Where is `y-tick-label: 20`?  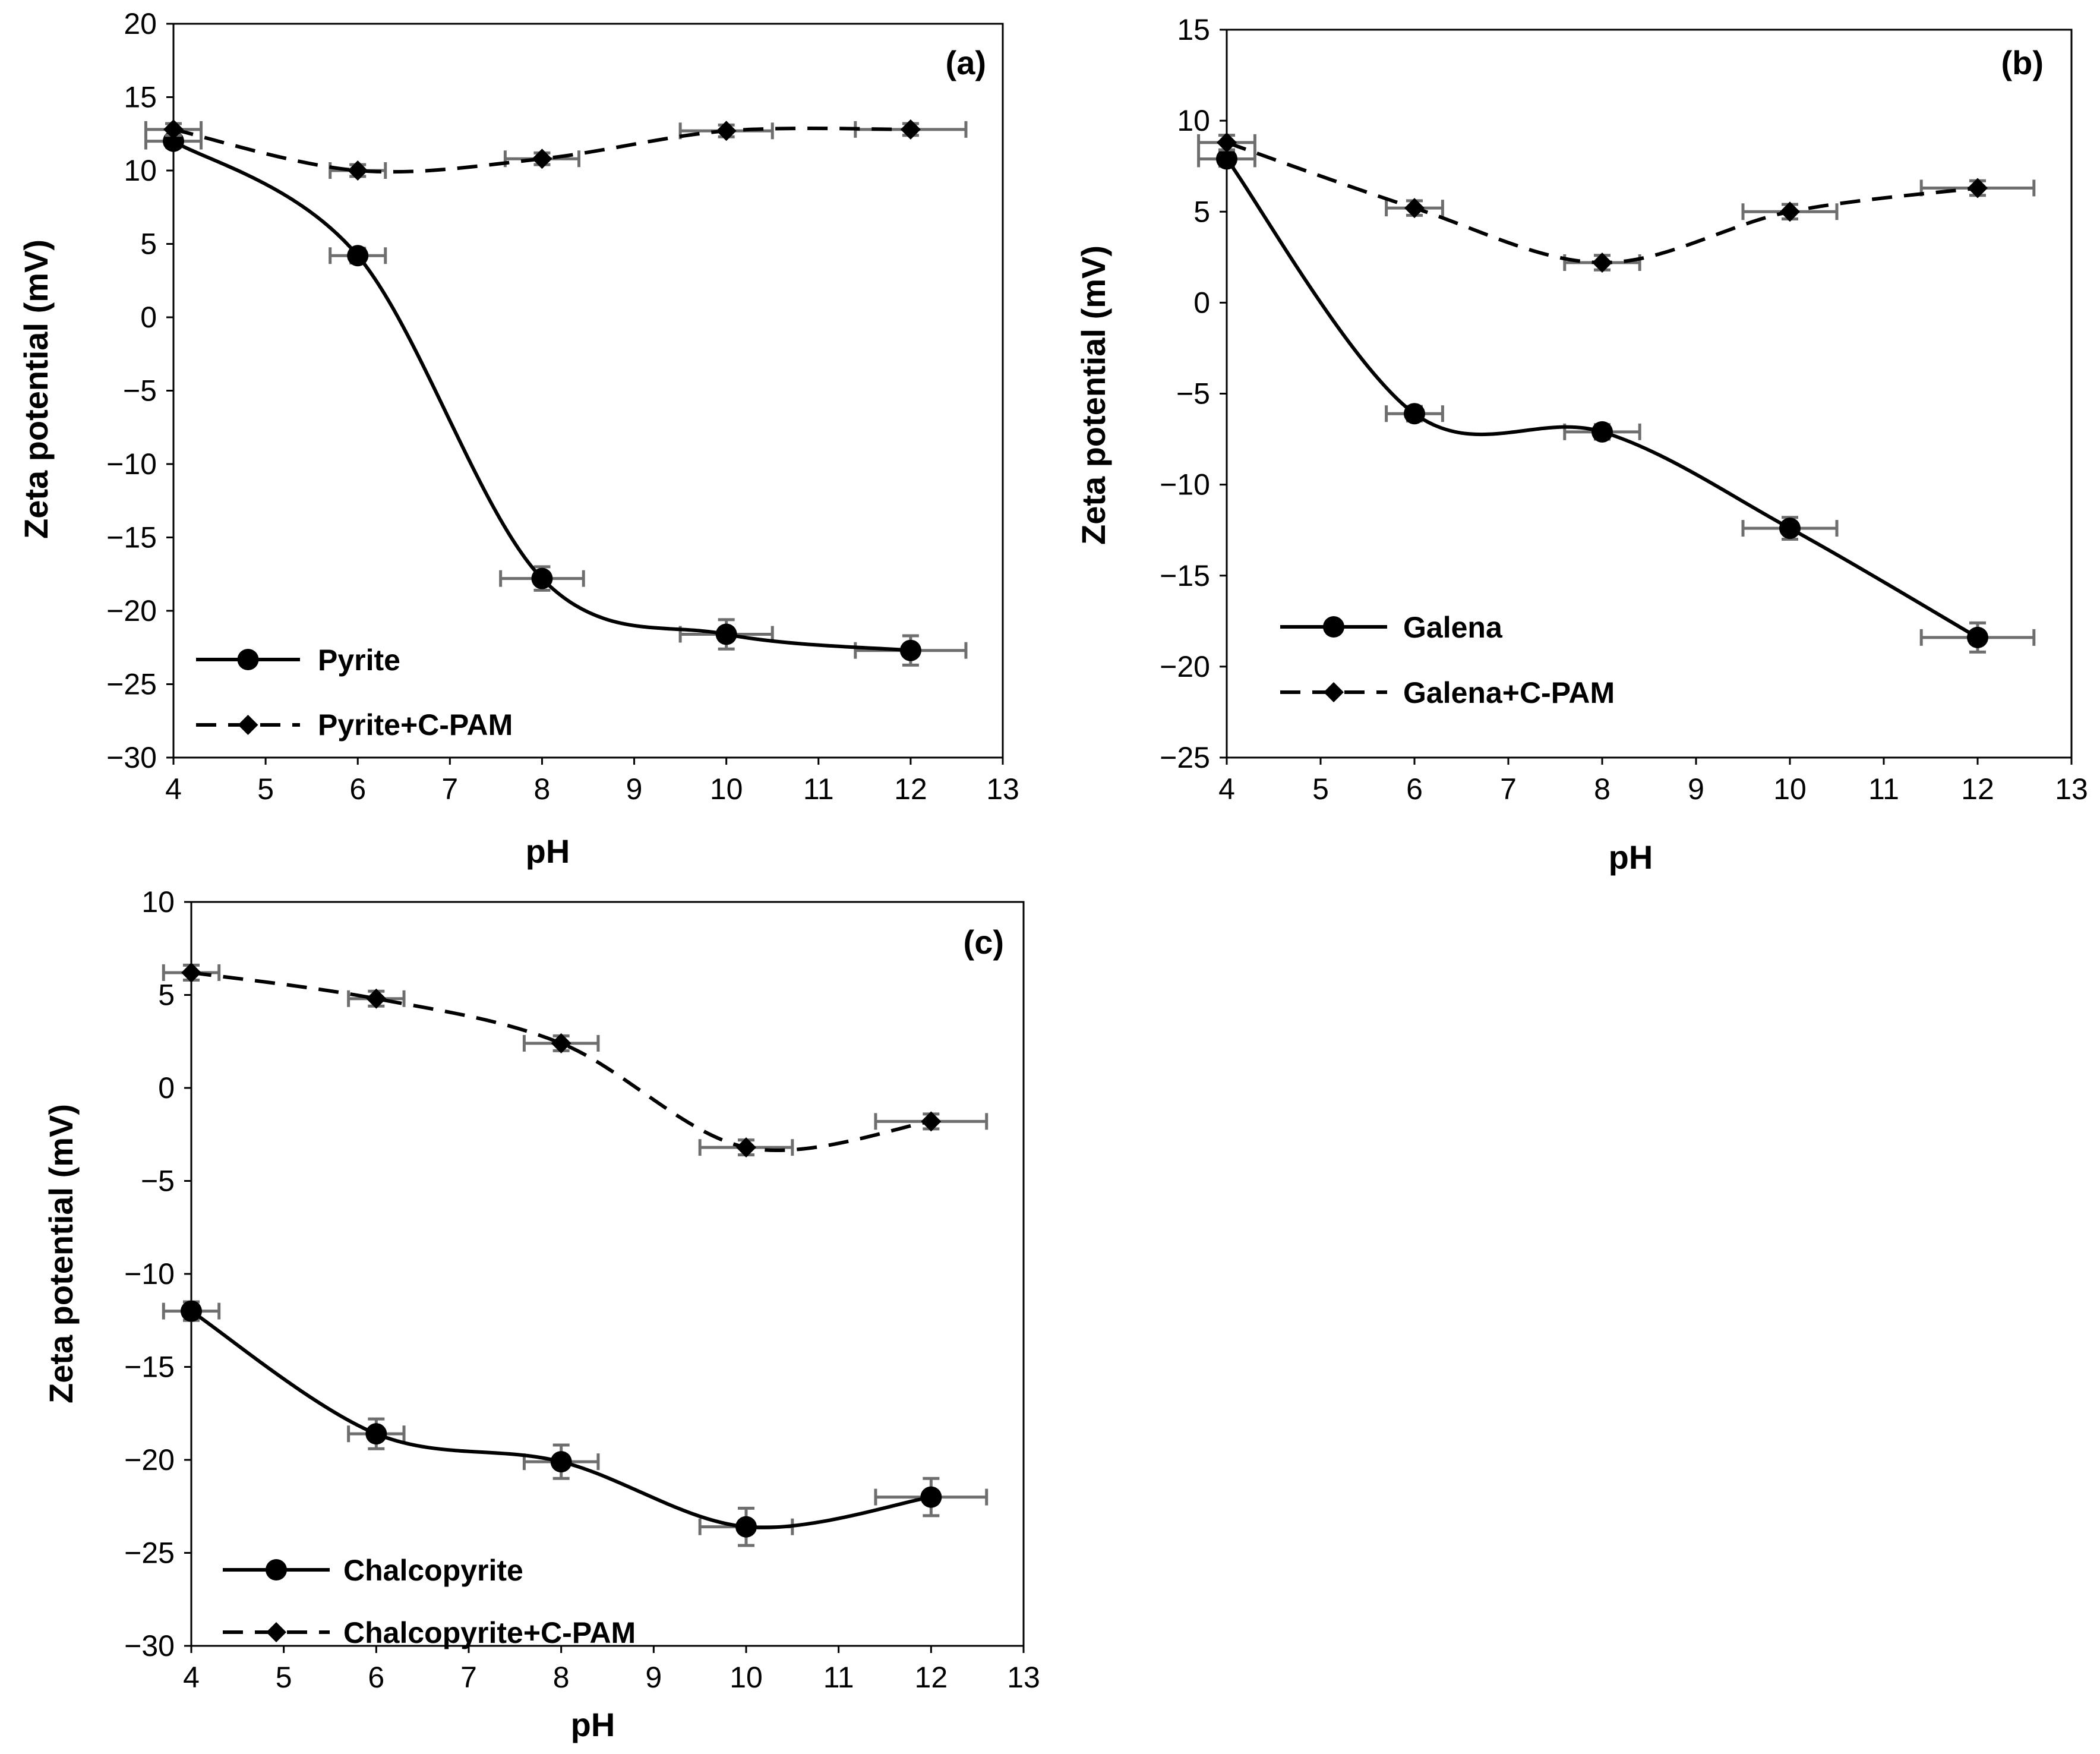 y-tick-label: 20 is located at coordinates (140, 23).